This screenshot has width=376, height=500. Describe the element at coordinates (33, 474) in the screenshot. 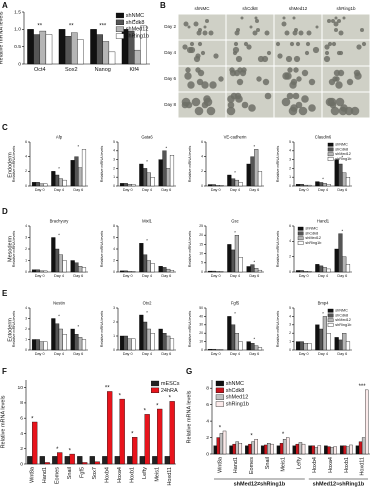

I see `x-tick-label: Wnt8a` at that location.